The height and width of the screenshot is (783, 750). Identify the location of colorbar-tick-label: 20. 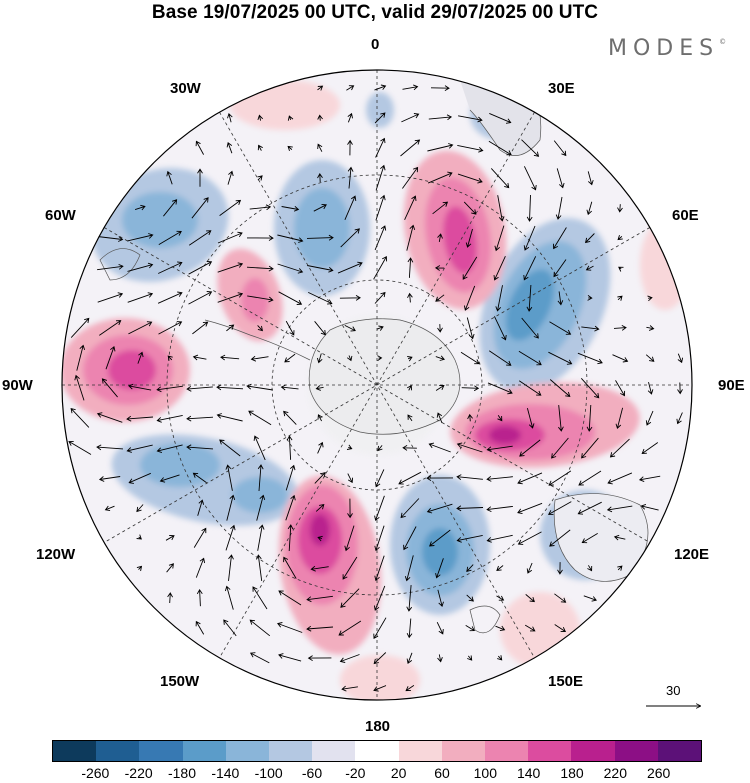
(398, 773).